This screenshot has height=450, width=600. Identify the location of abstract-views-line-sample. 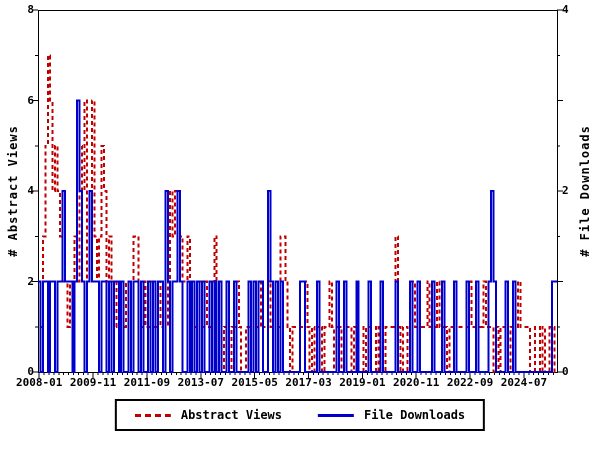
(152, 415).